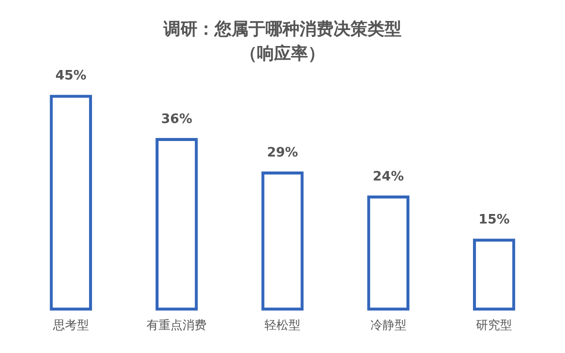 The image size is (565, 353). Describe the element at coordinates (282, 325) in the screenshot. I see `x-tick-label: 轻松型` at that location.